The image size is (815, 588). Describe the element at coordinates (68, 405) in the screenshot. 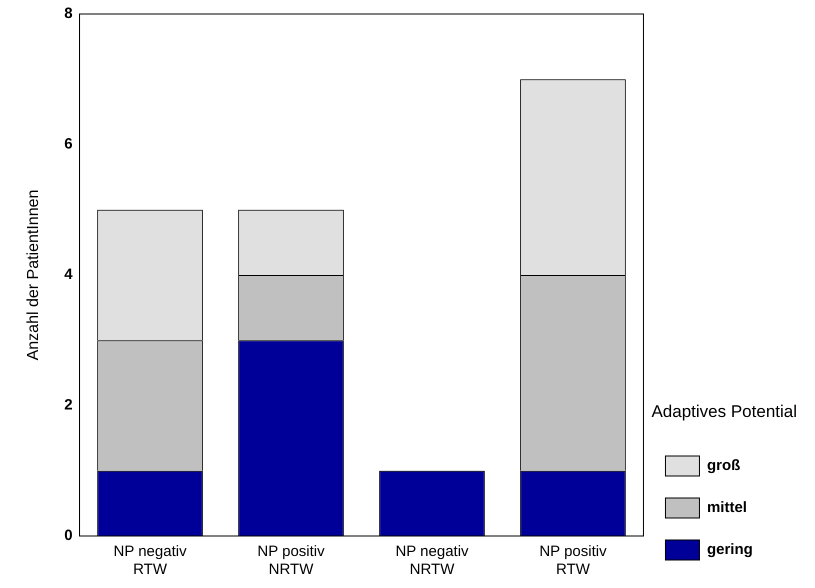

I see `y-tick-label: 2` at that location.